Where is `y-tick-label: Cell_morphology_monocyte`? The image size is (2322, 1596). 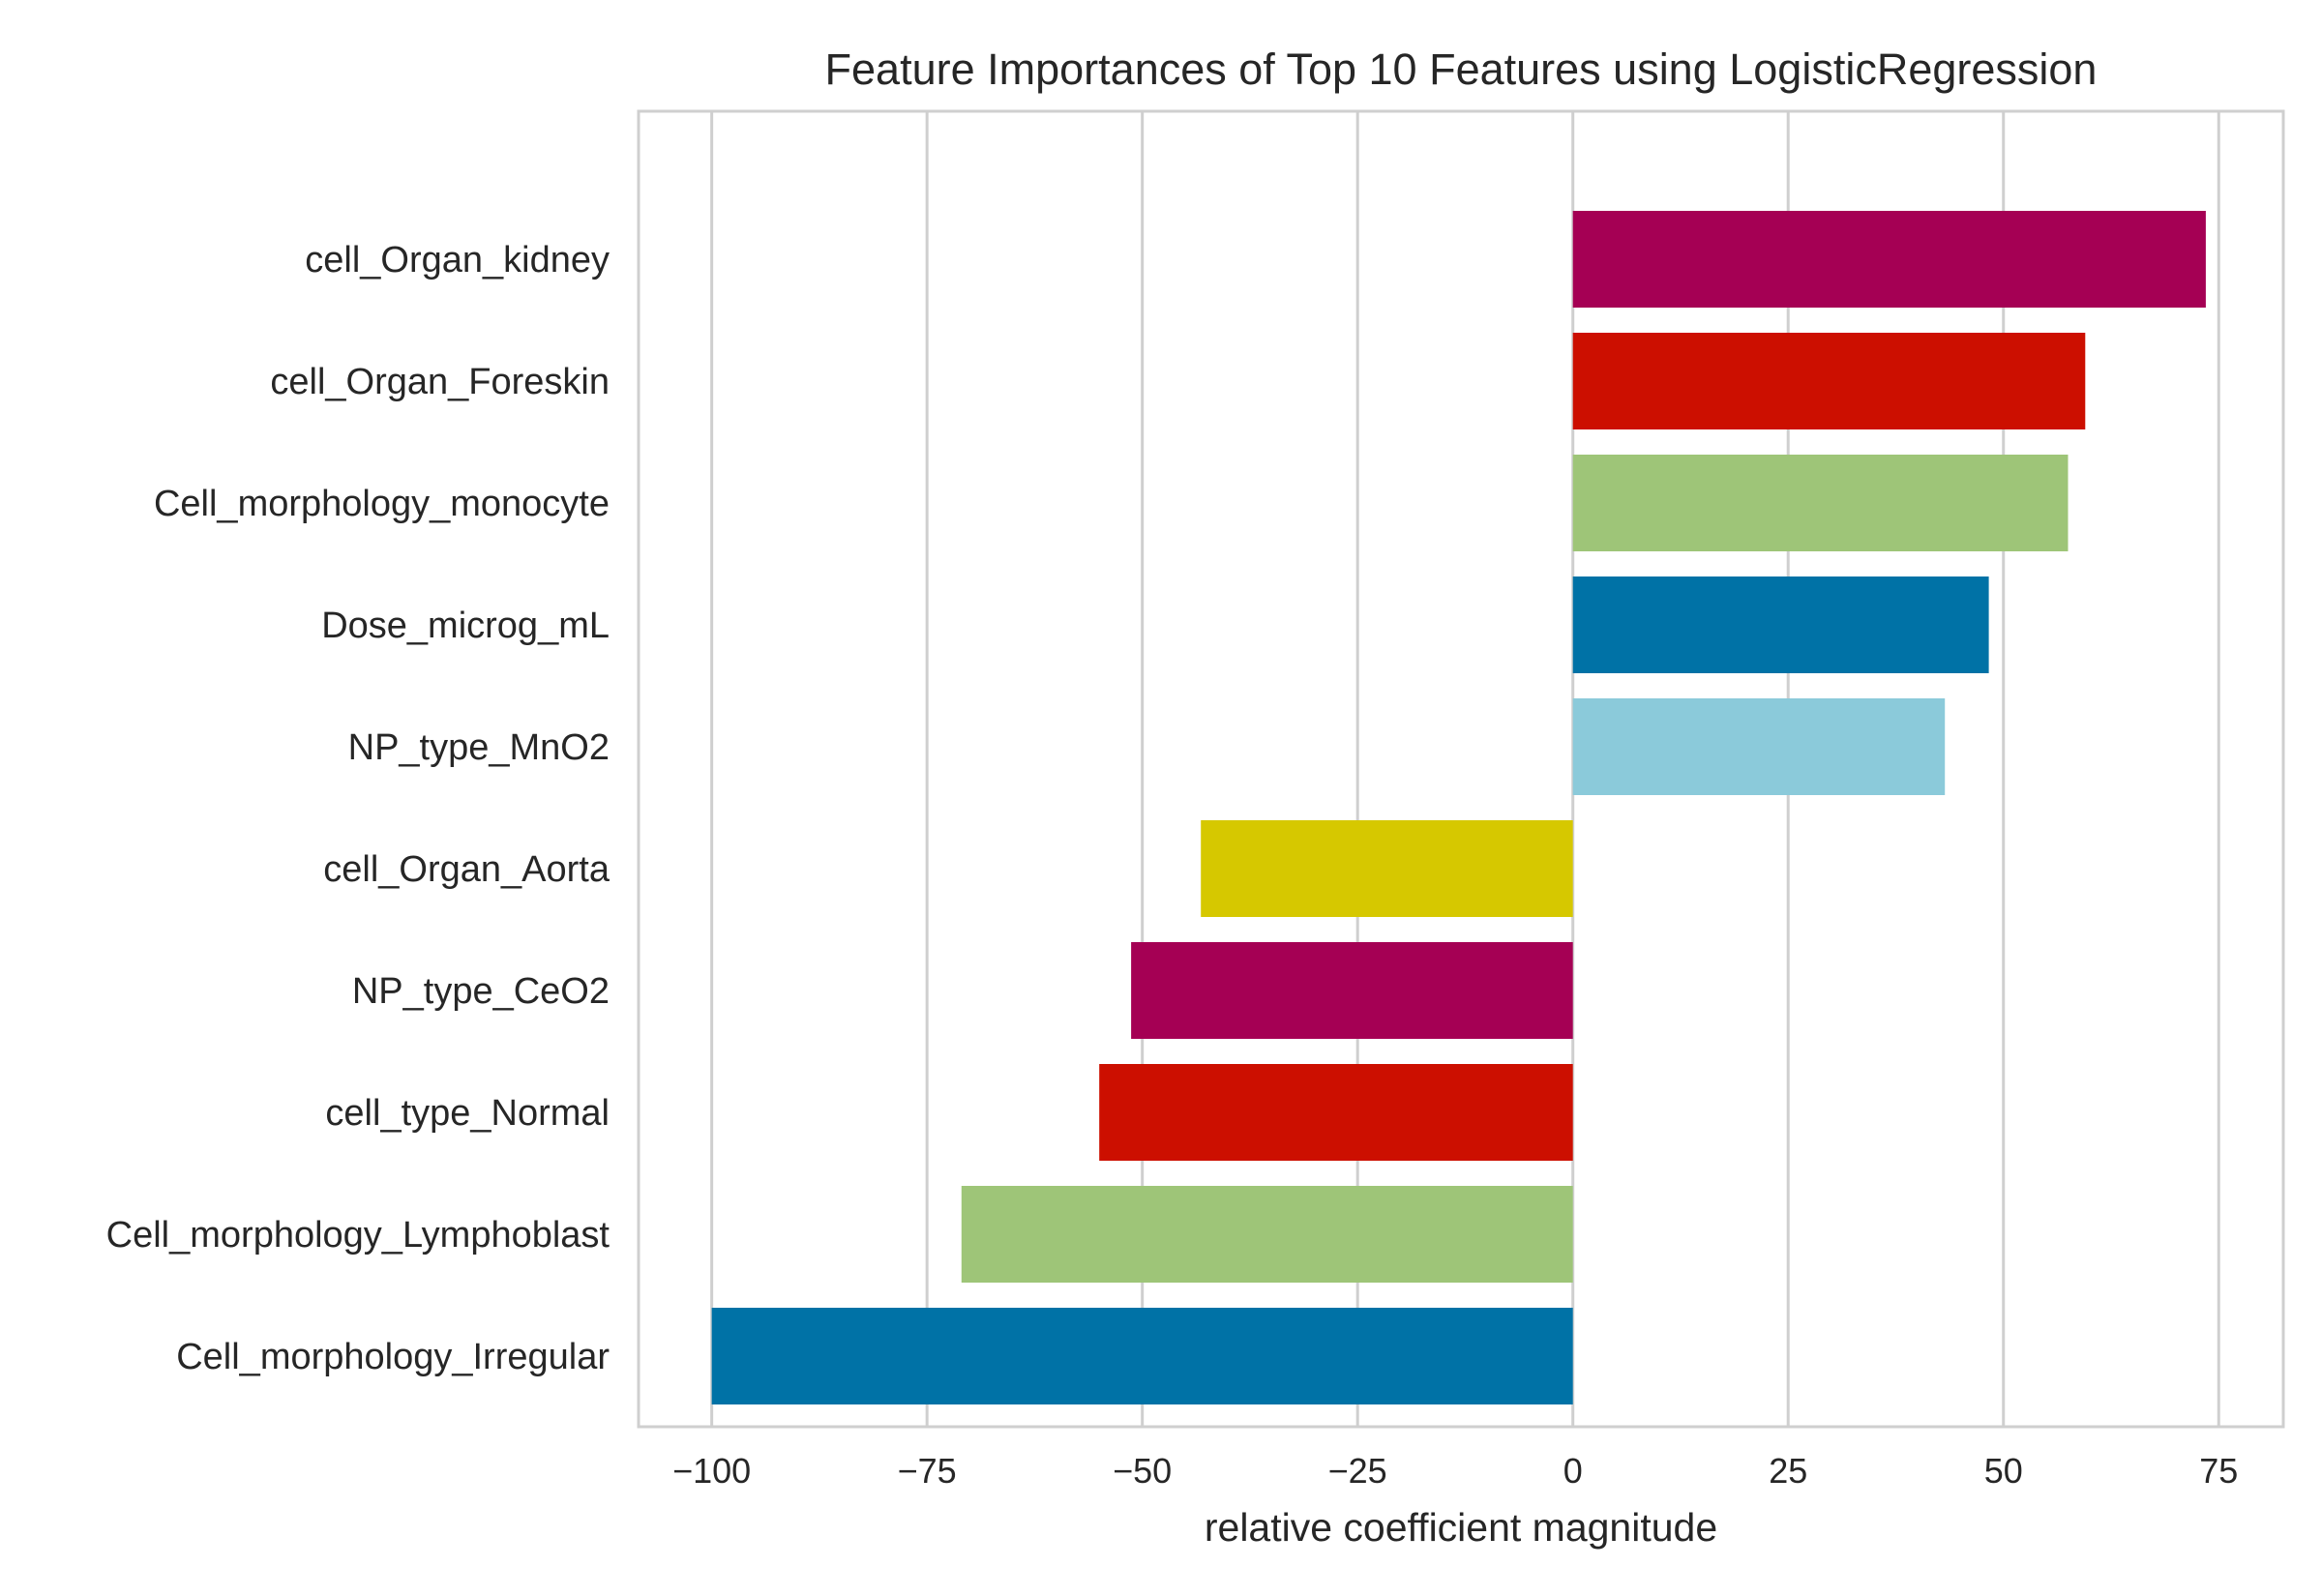 y-tick-label: Cell_morphology_monocyte is located at coordinates (382, 504).